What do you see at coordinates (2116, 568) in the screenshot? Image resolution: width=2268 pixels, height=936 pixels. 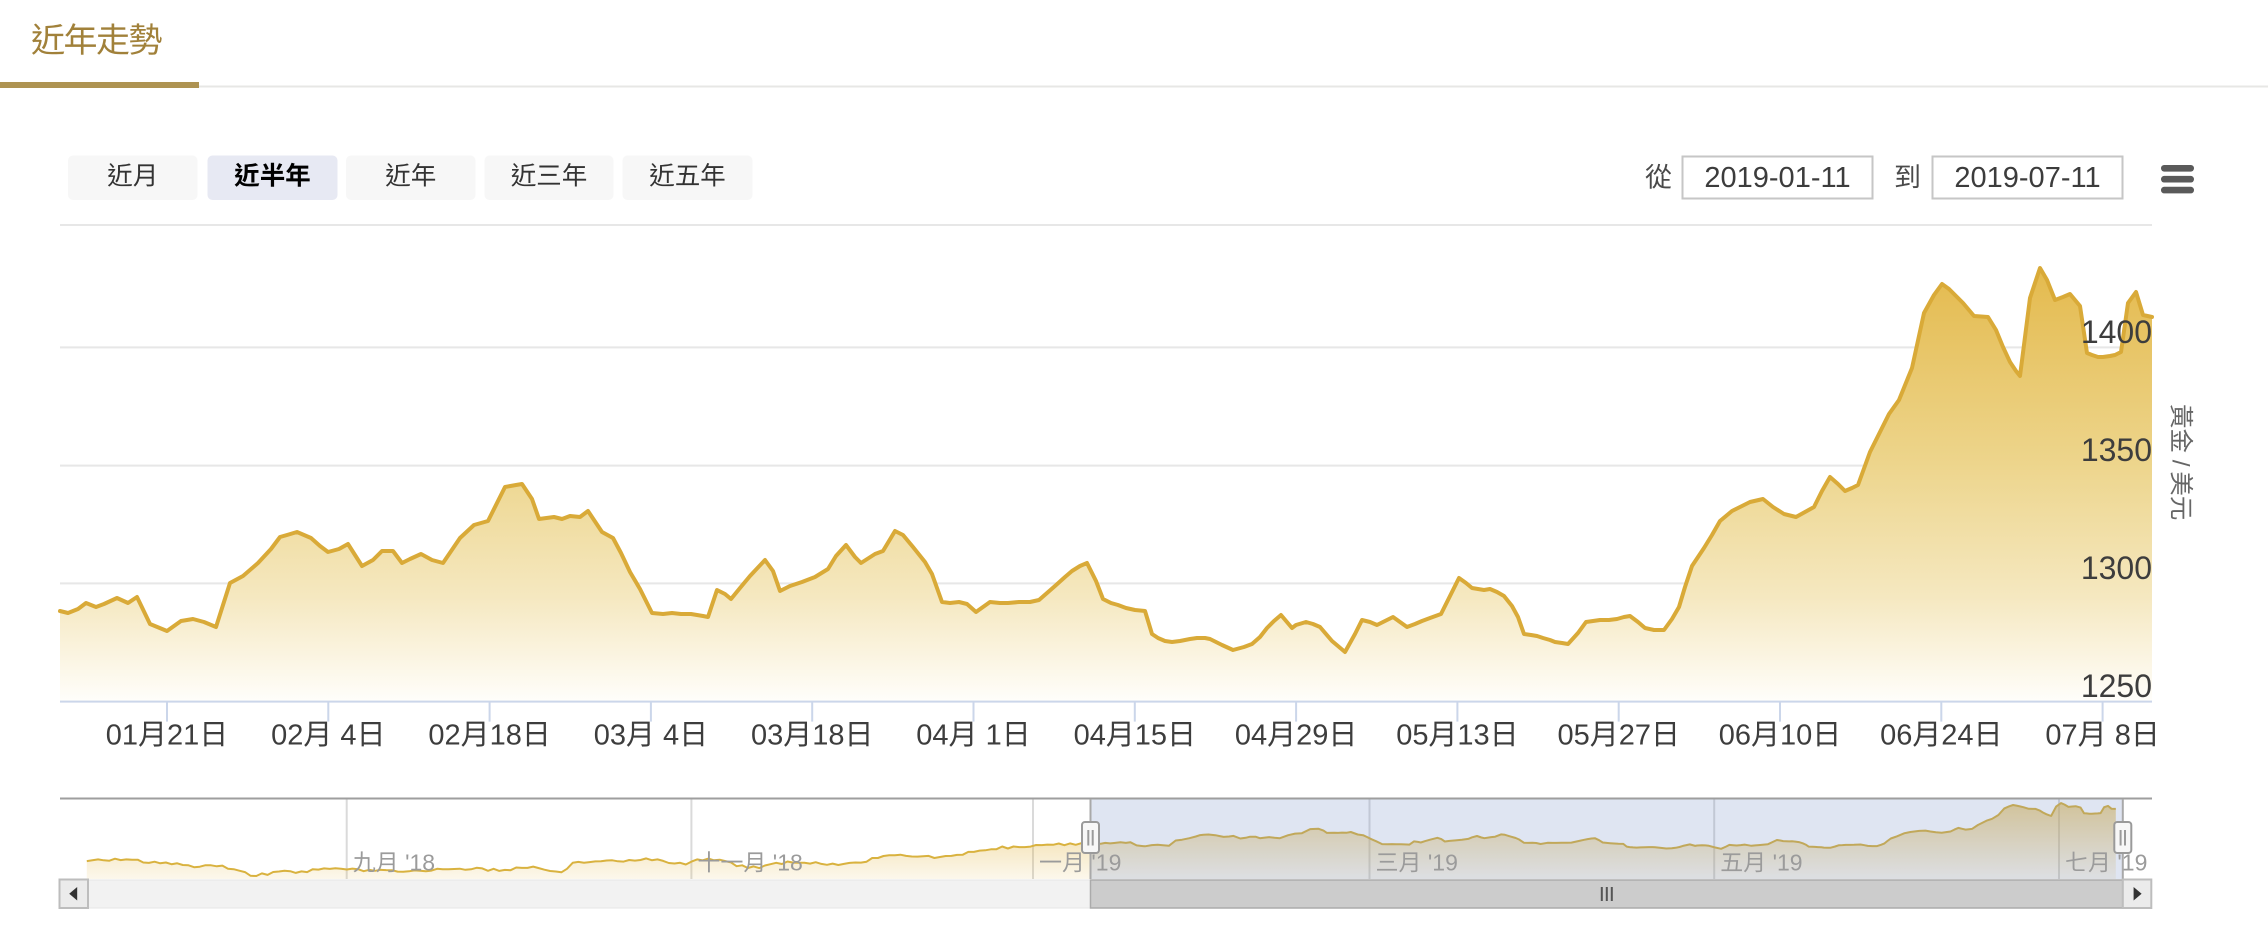 I see `svg-text: 1300` at bounding box center [2116, 568].